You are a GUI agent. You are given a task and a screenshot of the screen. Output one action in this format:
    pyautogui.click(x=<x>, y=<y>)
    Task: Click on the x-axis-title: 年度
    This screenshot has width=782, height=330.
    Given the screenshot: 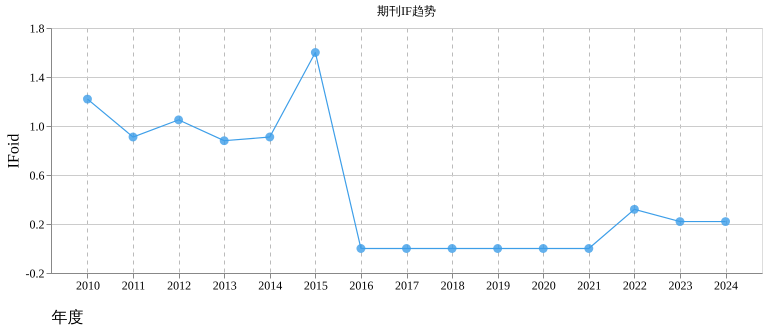 What is the action you would take?
    pyautogui.click(x=68, y=317)
    